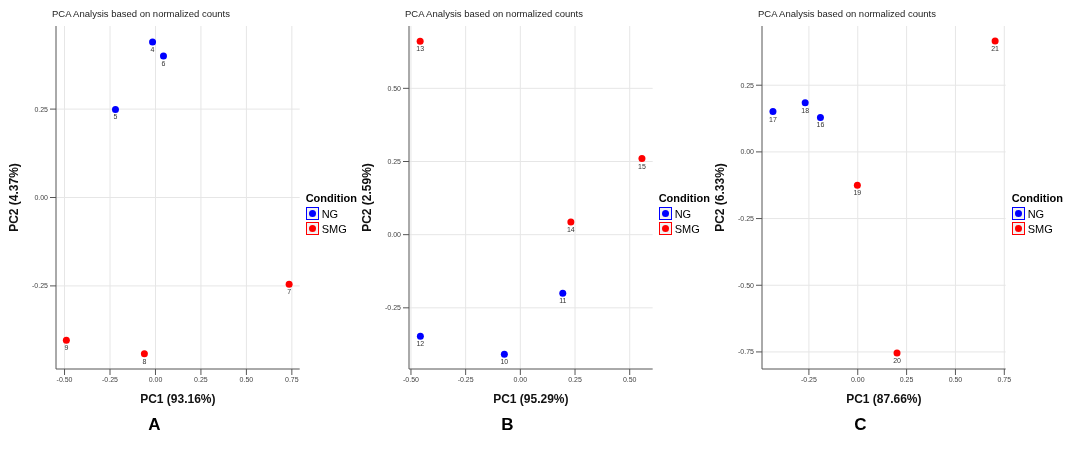  Describe the element at coordinates (531, 399) in the screenshot. I see `x-axis-title: PC1 (95.29%)` at that location.